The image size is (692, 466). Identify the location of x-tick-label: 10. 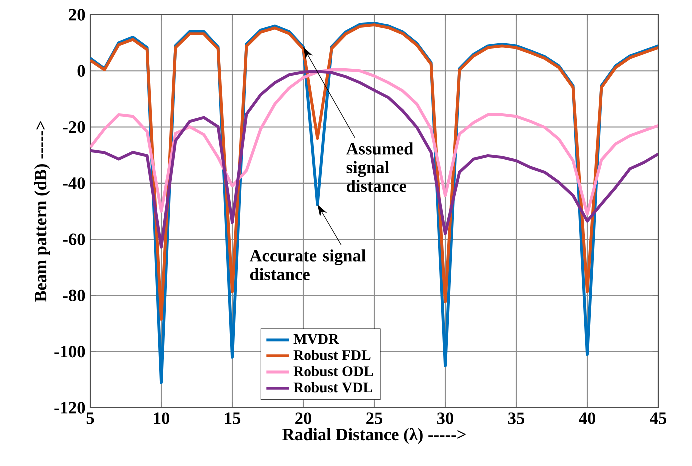
(162, 418).